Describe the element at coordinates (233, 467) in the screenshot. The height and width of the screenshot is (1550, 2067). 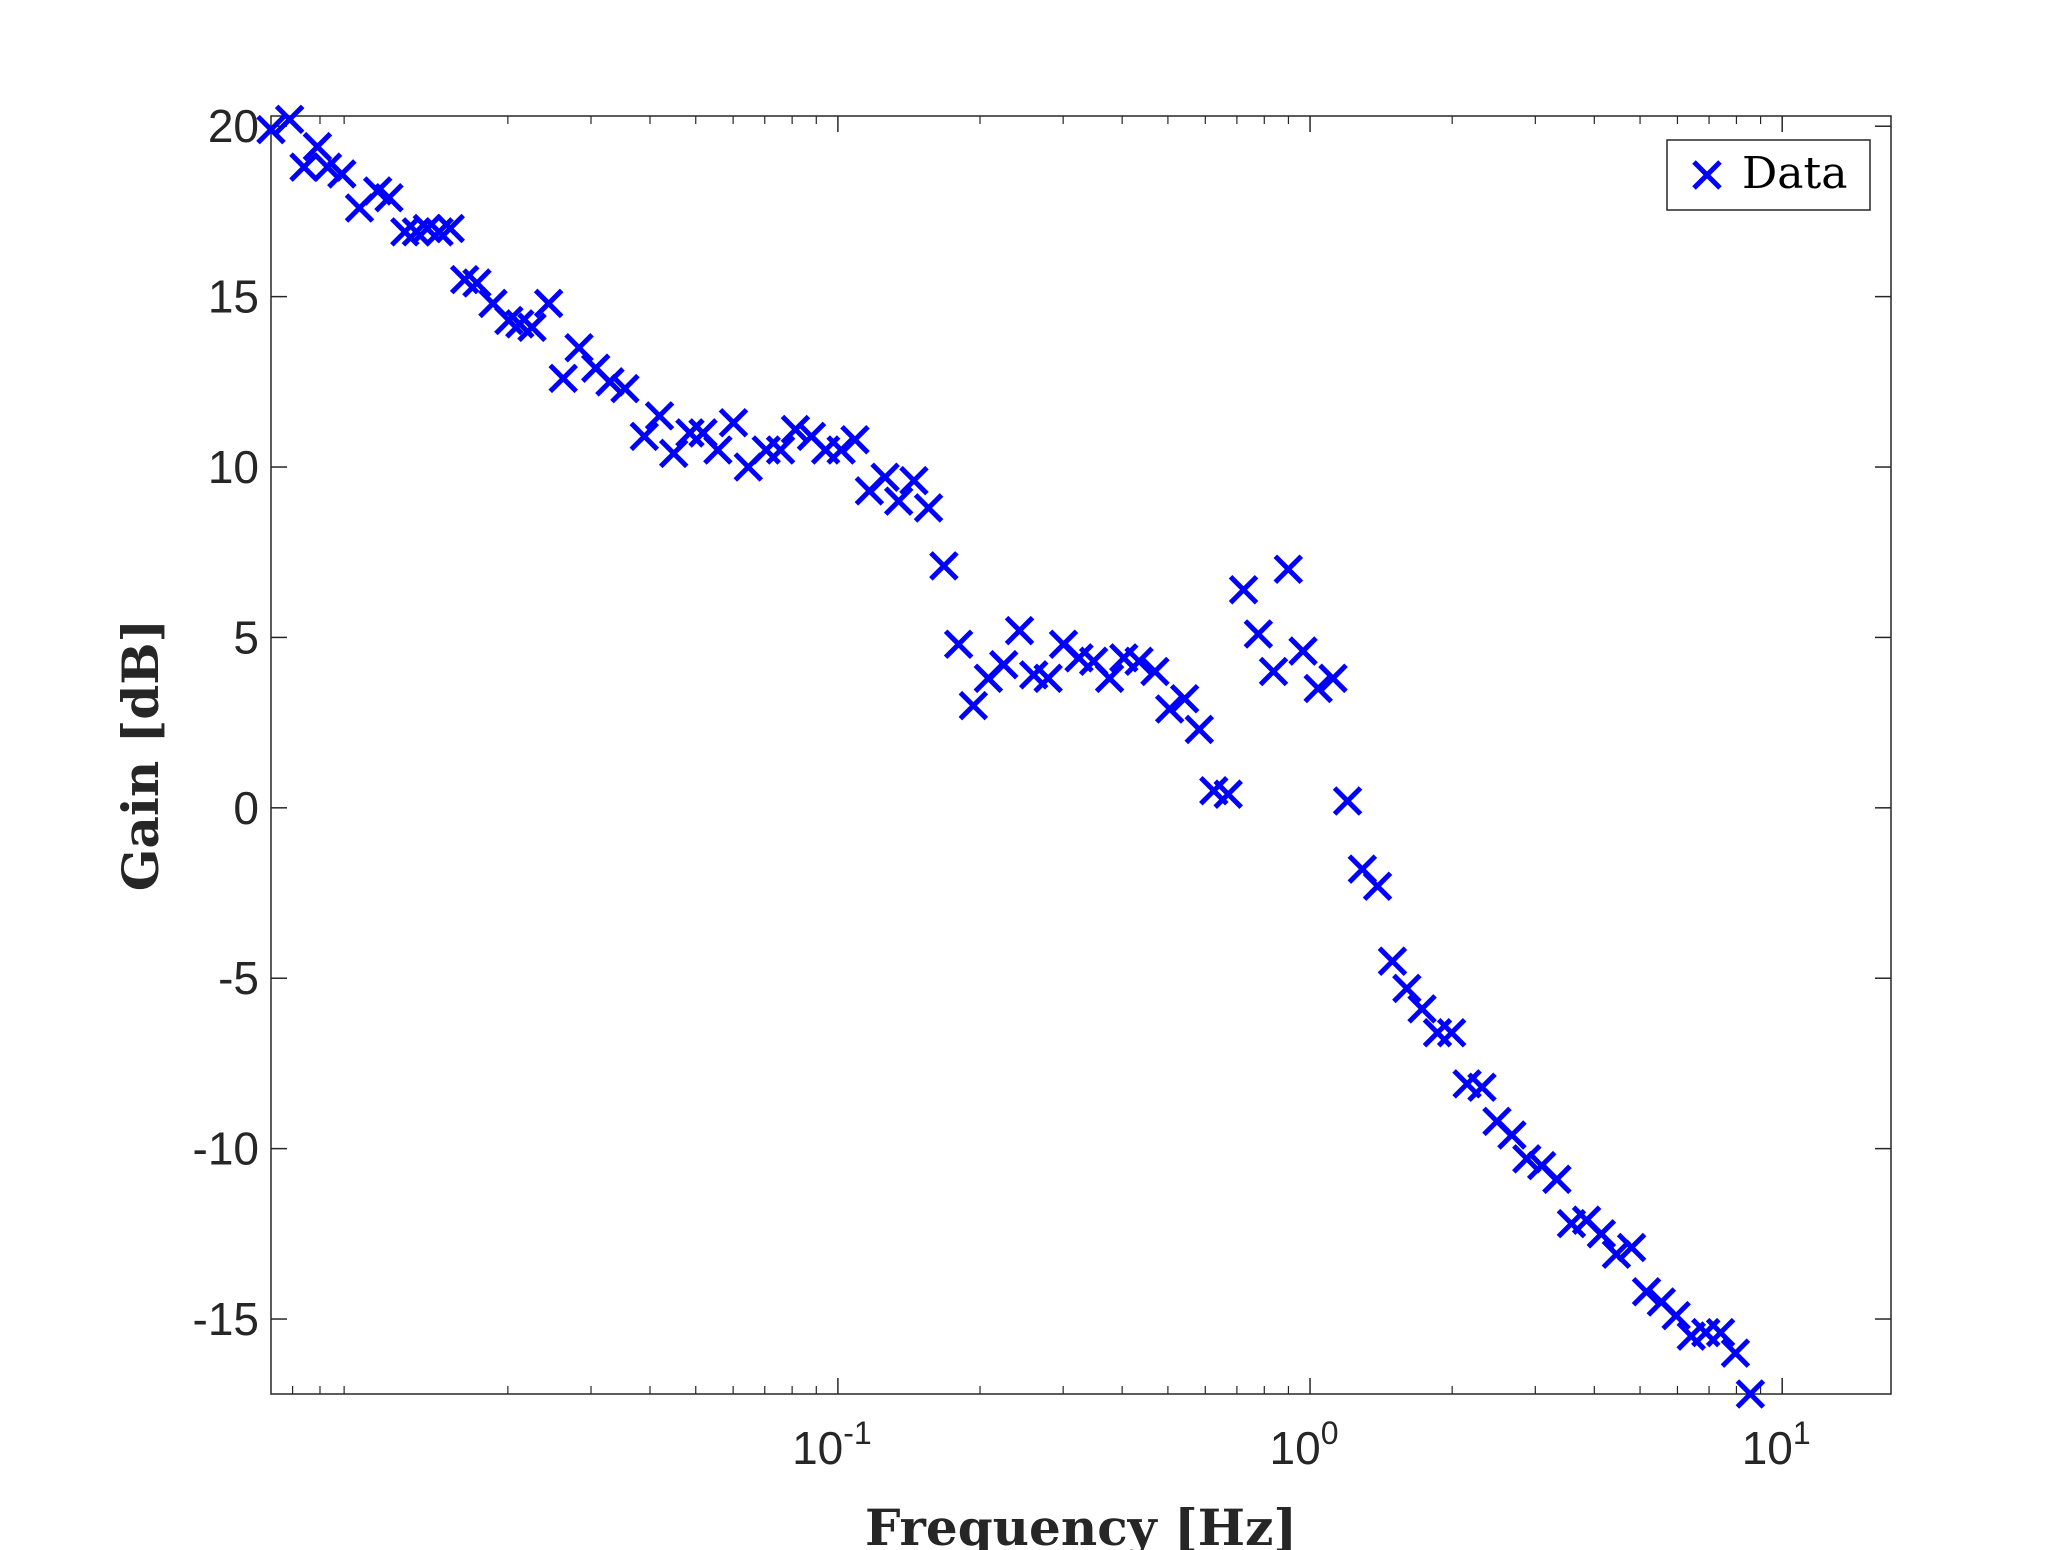
I see `y-tick-label: 10` at that location.